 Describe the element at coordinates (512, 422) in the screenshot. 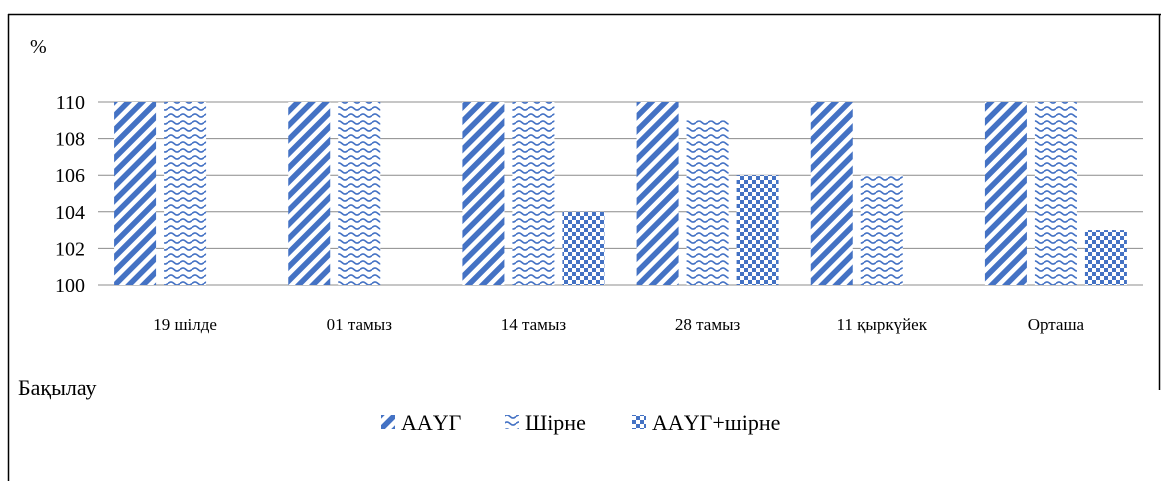

I see `legend-swatch-wave` at that location.